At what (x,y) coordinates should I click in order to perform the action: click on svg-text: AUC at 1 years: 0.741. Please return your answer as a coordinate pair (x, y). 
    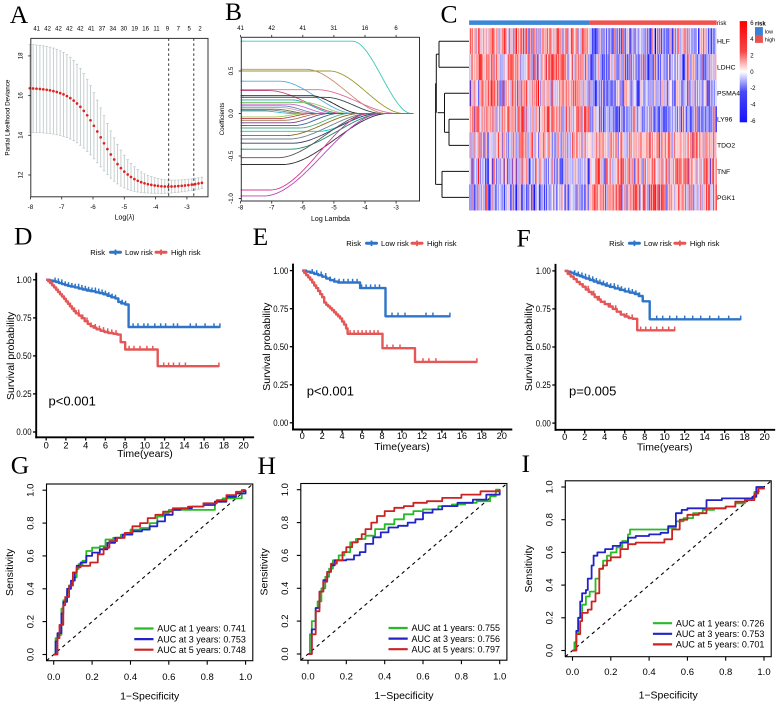
    Looking at the image, I should click on (201, 629).